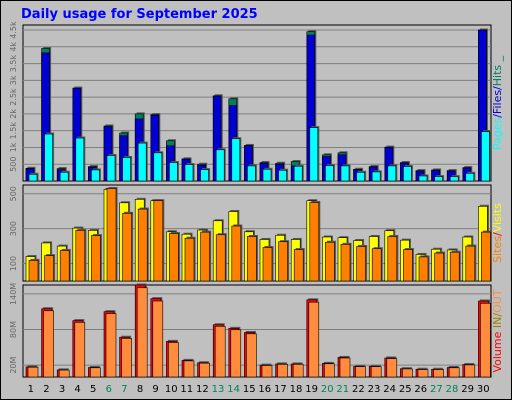 Image resolution: width=512 pixels, height=400 pixels. Describe the element at coordinates (13, 329) in the screenshot. I see `volume-axis-tick-label: 80M` at that location.